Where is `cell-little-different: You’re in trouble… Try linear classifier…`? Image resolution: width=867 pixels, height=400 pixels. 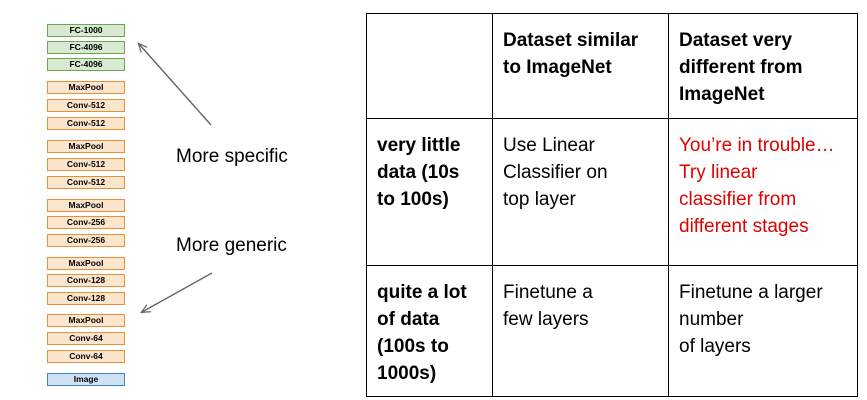
cell-little-different: You’re in trouble… Try linear classifier… is located at coordinates (763, 192).